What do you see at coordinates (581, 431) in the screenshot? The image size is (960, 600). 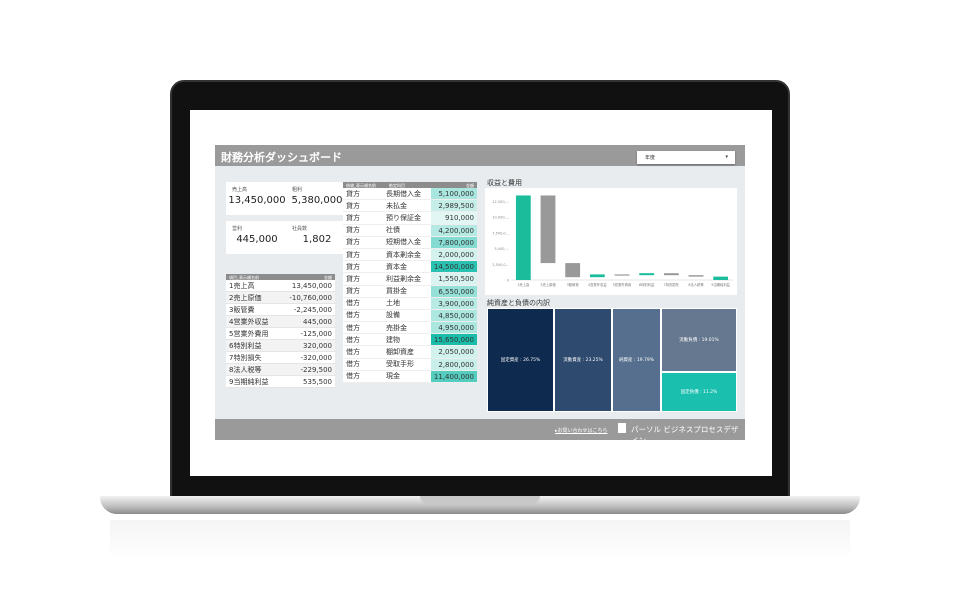 I see `contact-link: ▸お問い合わせはこちら` at bounding box center [581, 431].